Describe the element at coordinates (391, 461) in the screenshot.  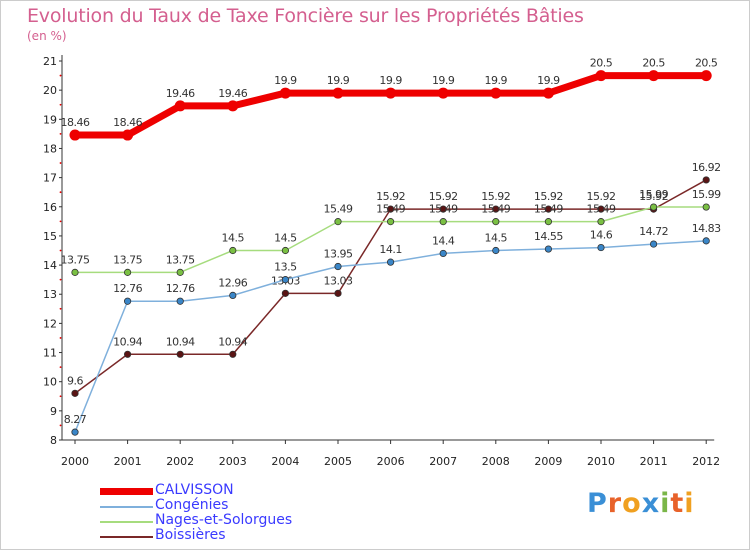
I see `x-tick-label: 2006` at that location.